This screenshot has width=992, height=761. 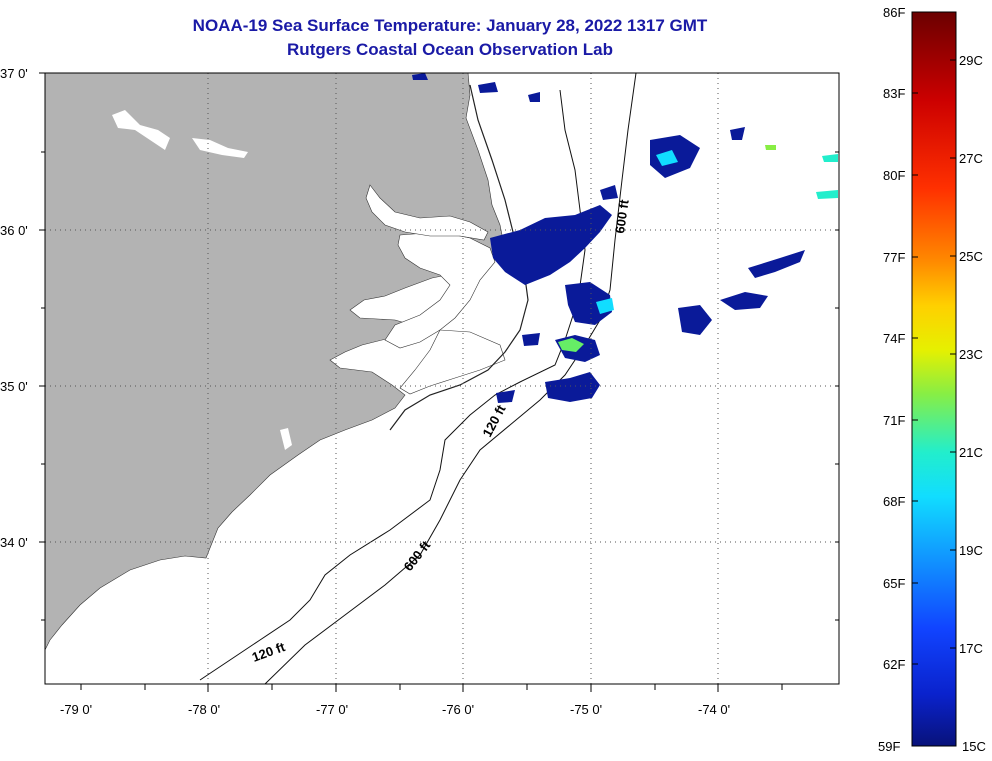 I want to click on colorbar-c-label: 17C, so click(x=971, y=648).